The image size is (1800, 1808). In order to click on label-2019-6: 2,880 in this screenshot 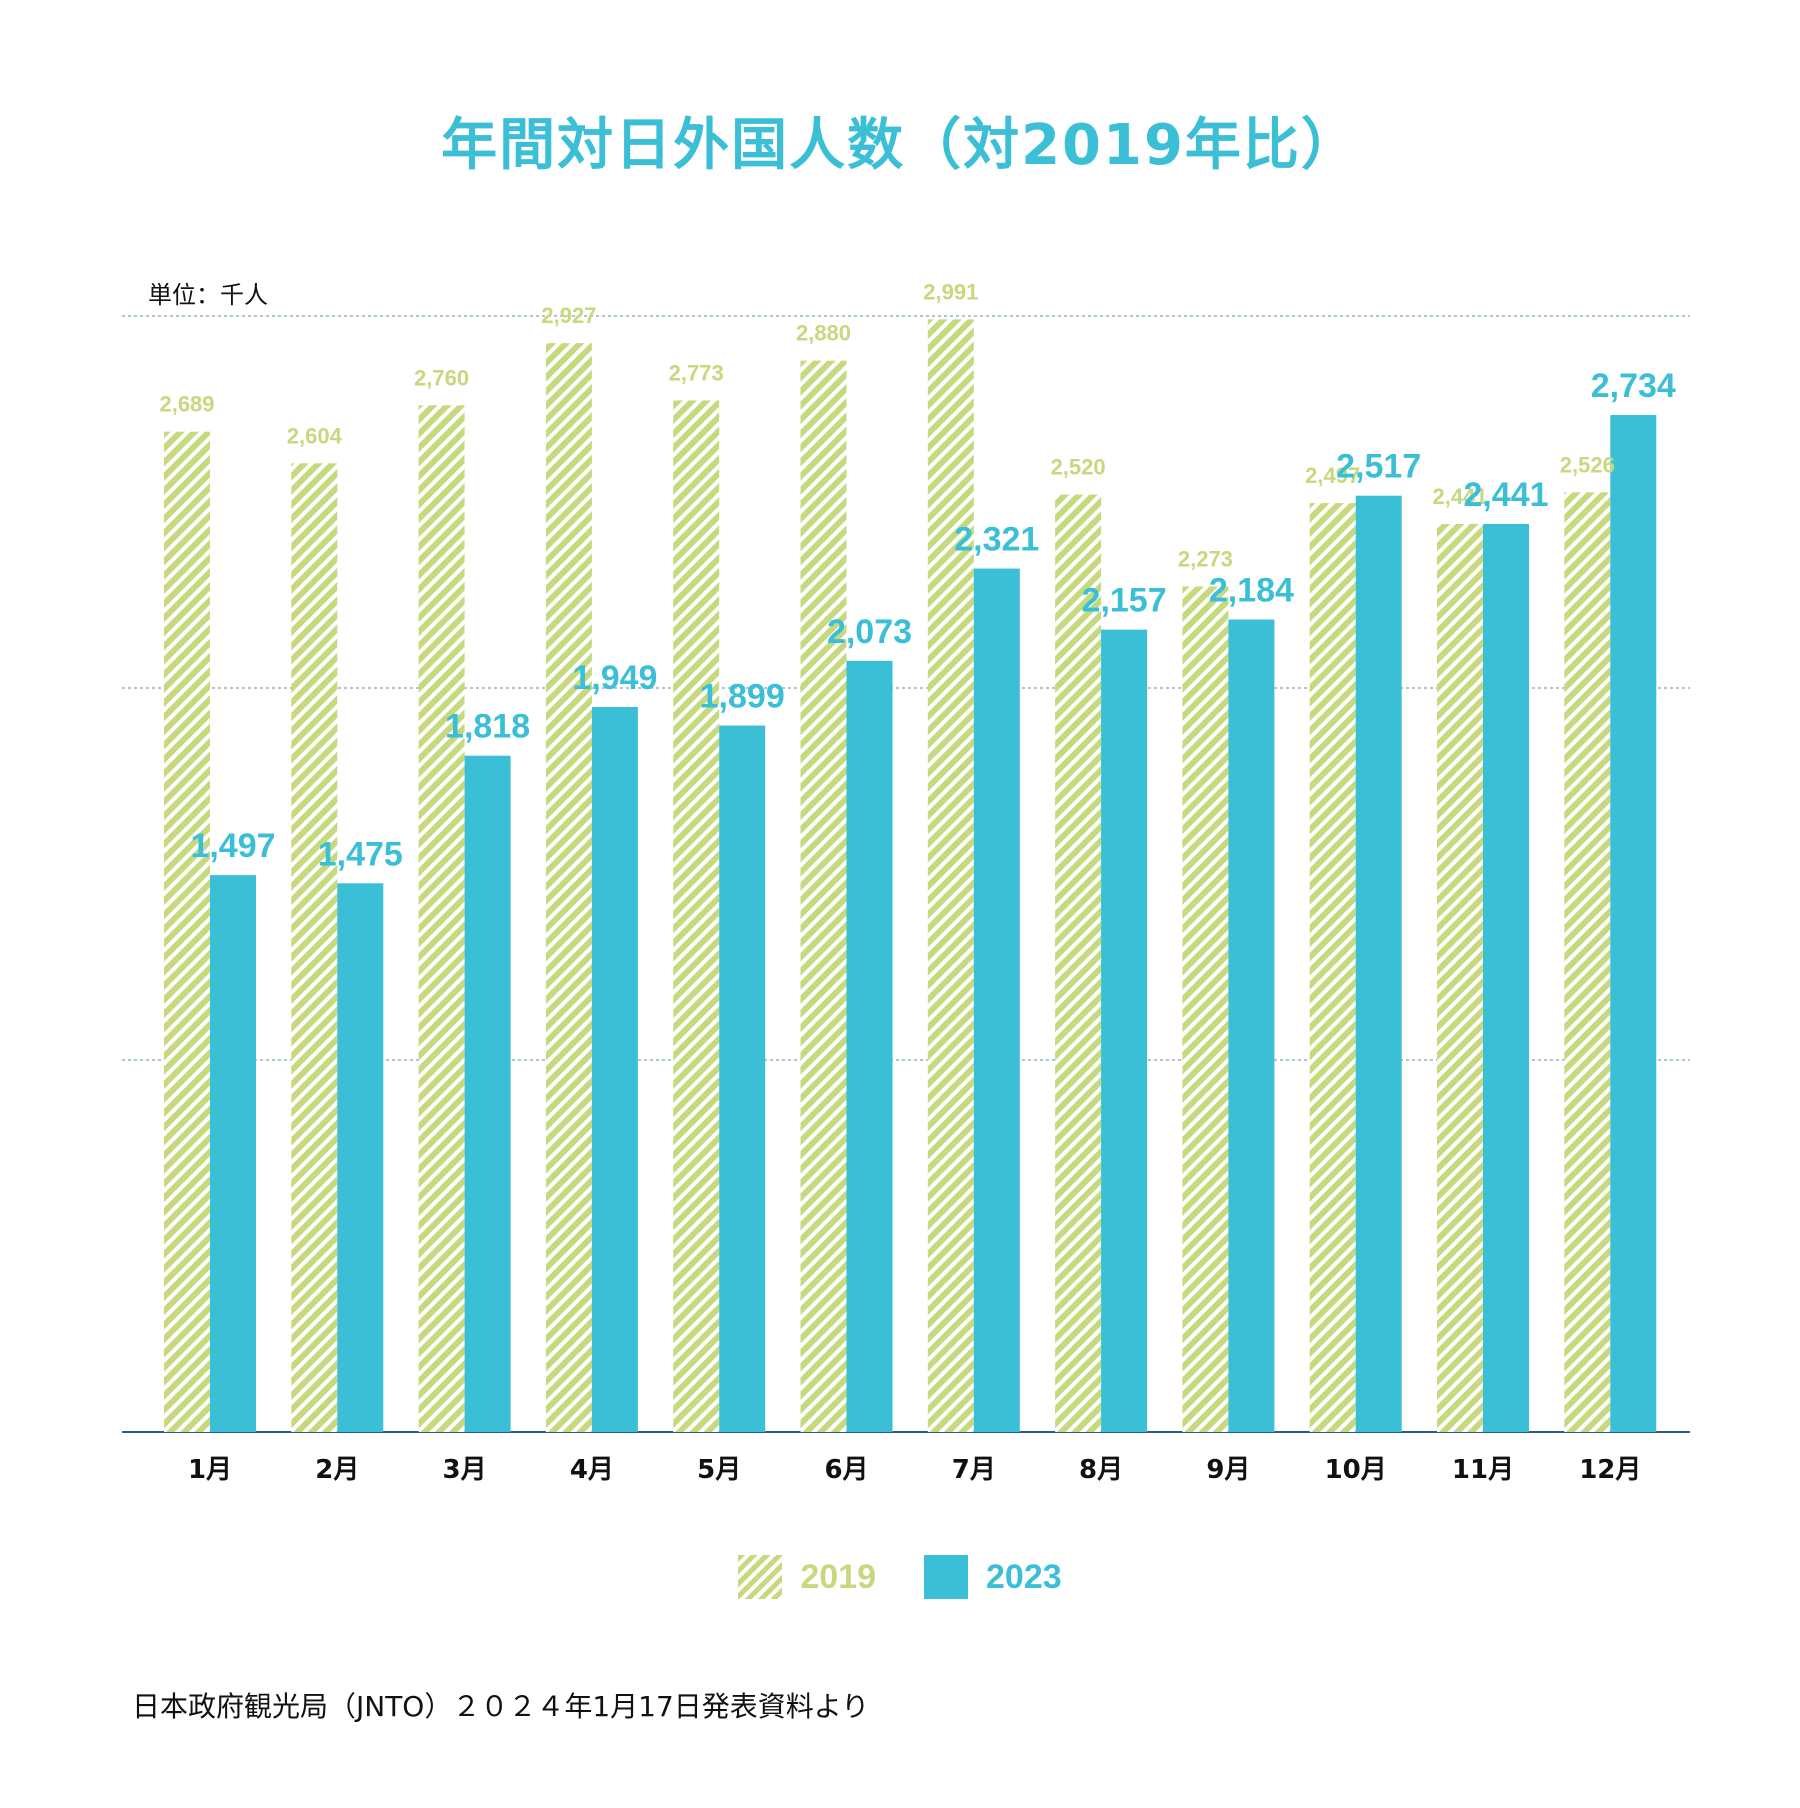, I will do `click(823, 333)`.